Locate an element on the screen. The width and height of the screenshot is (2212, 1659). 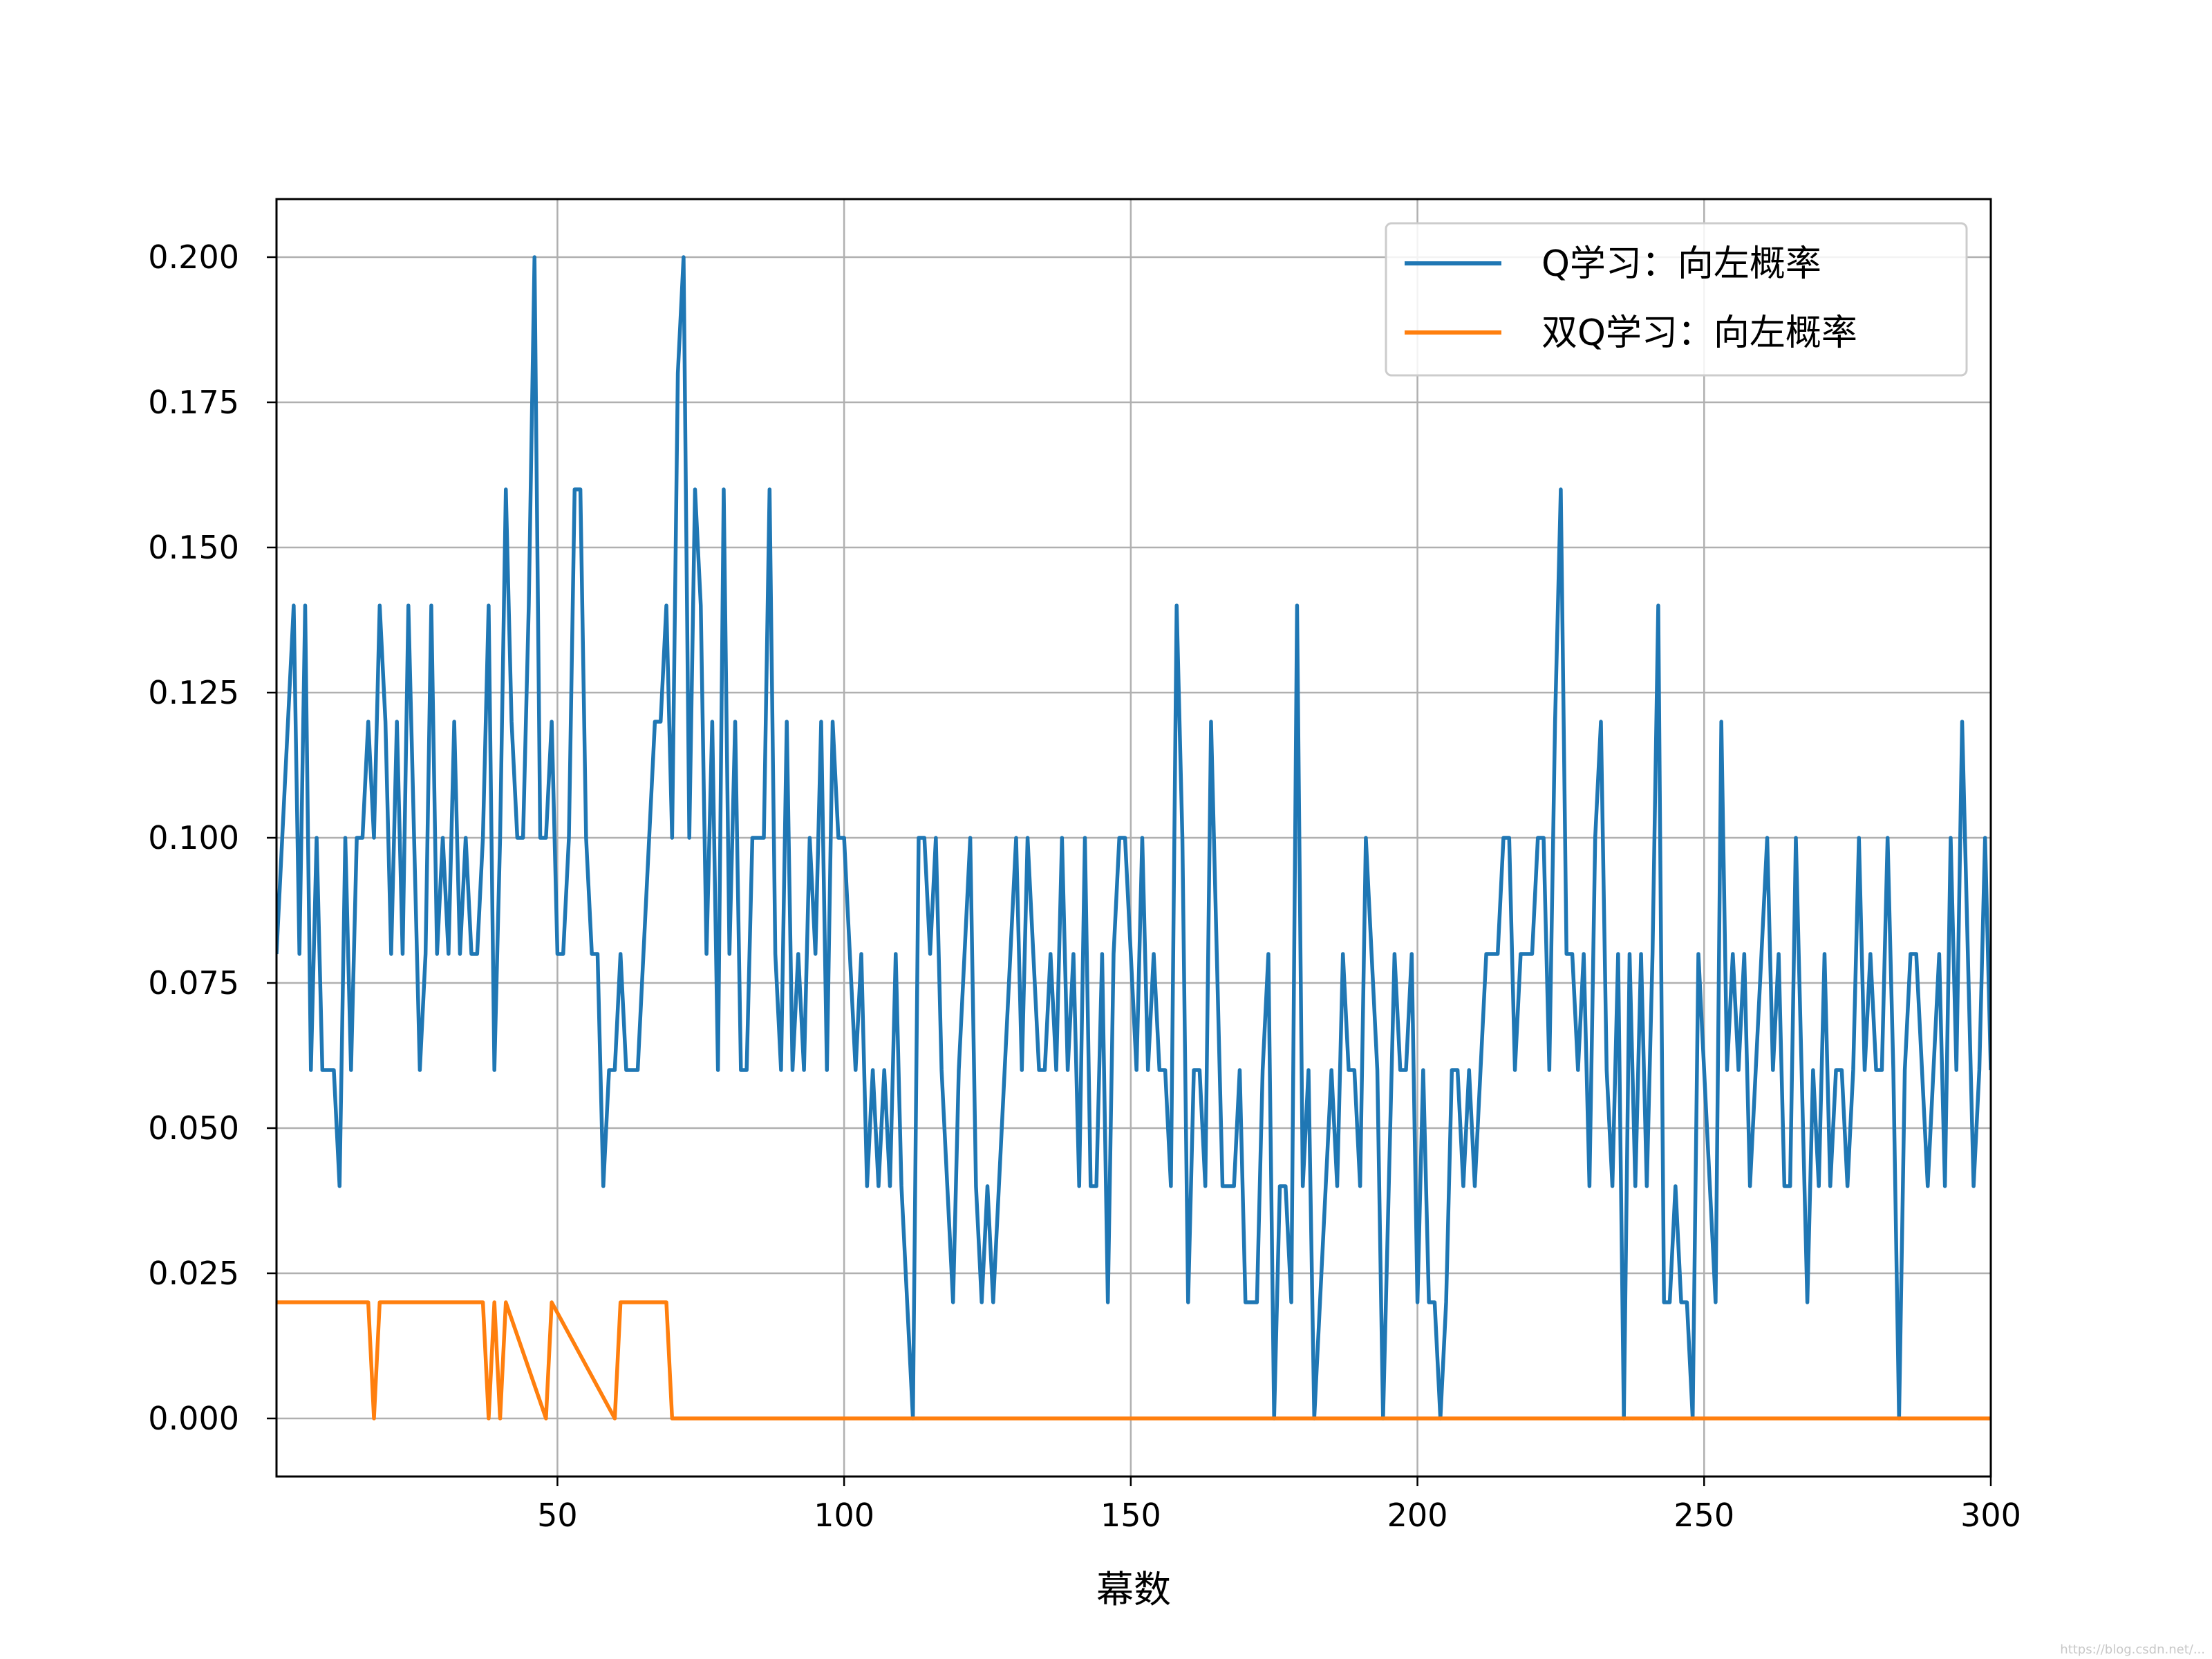
x-tick-label: 200 is located at coordinates (1418, 1516).